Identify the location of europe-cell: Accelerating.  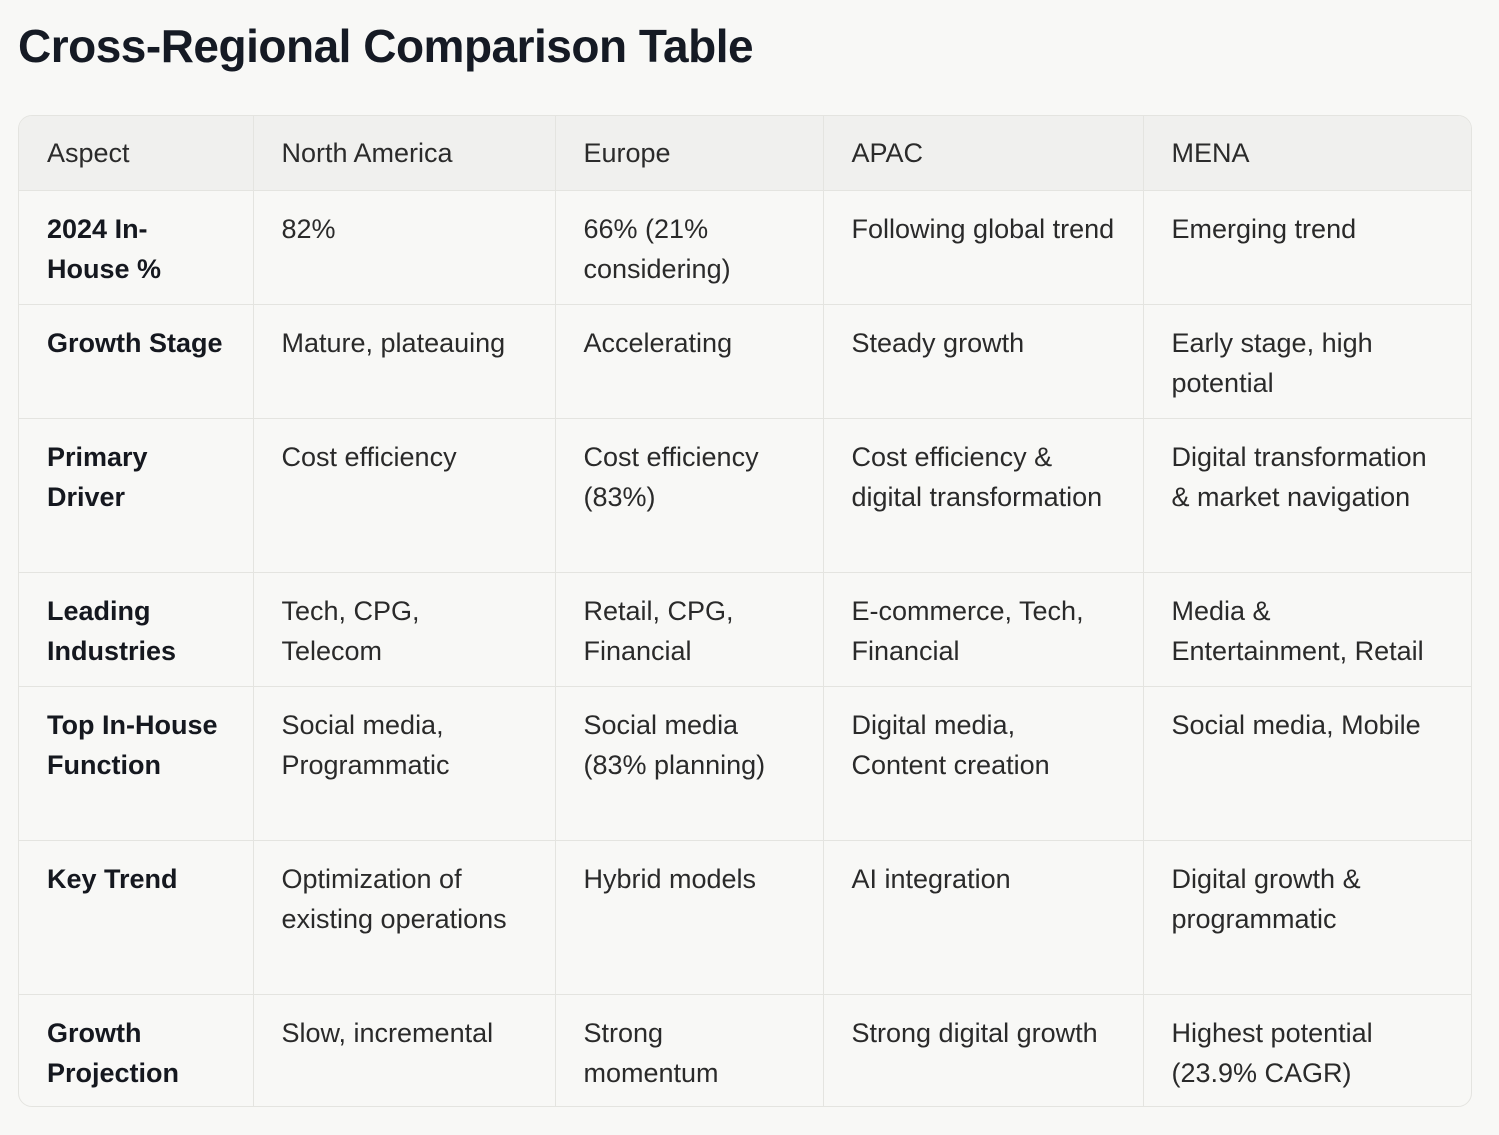
(689, 361).